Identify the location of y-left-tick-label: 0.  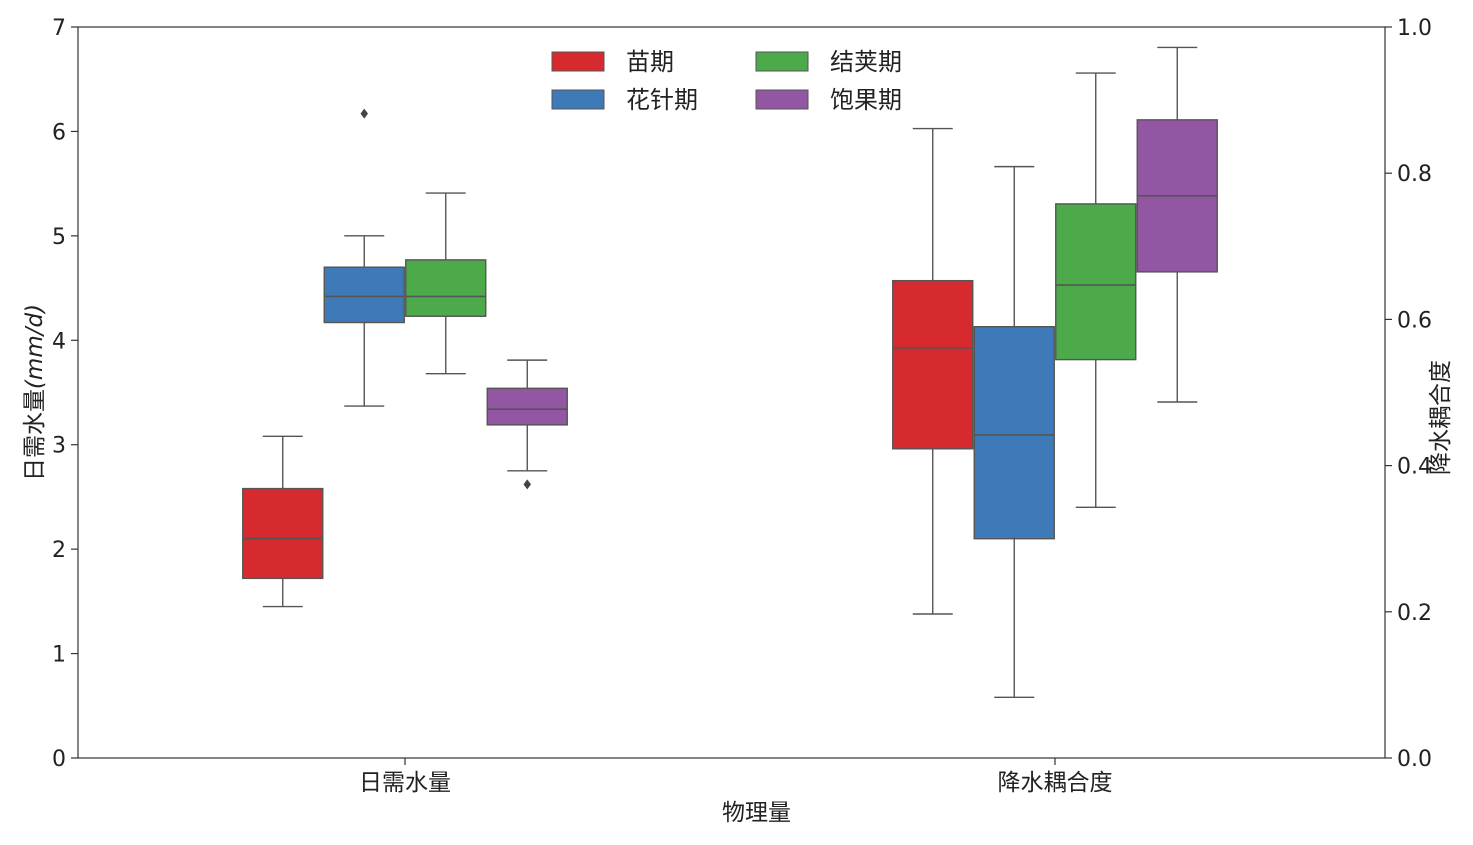
(59, 759).